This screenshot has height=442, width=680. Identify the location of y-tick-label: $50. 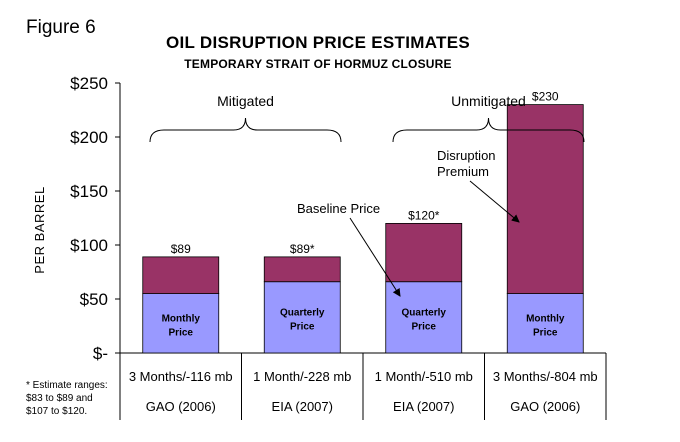
(94, 299).